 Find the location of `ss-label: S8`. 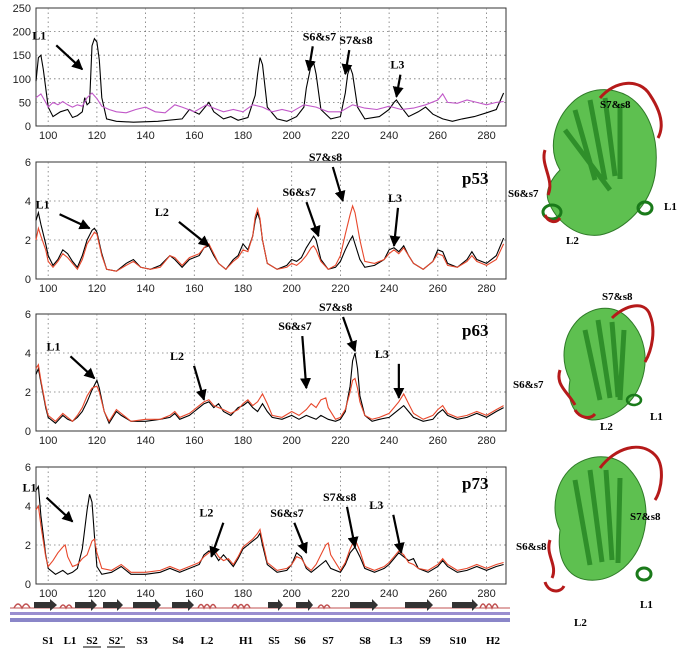

ss-label: S8 is located at coordinates (365, 641).